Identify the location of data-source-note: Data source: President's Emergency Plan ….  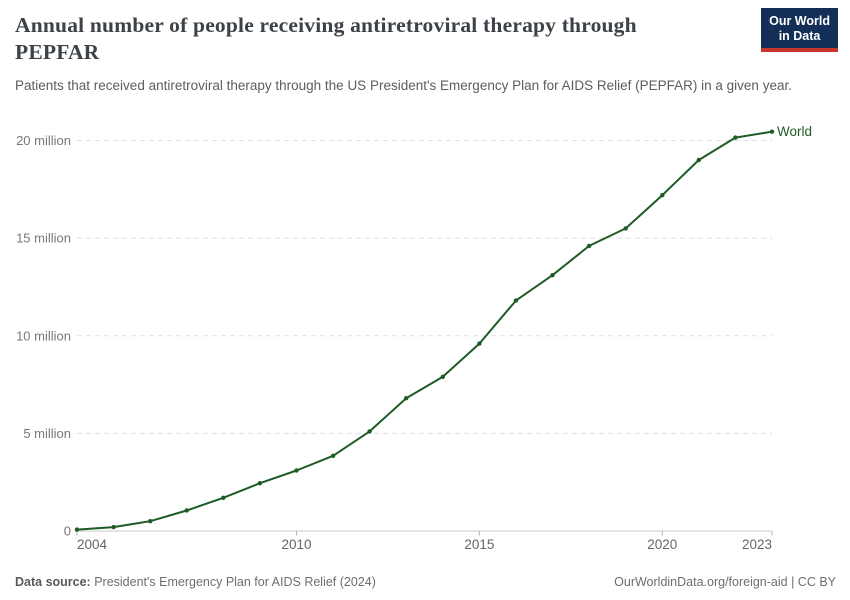
(195, 582).